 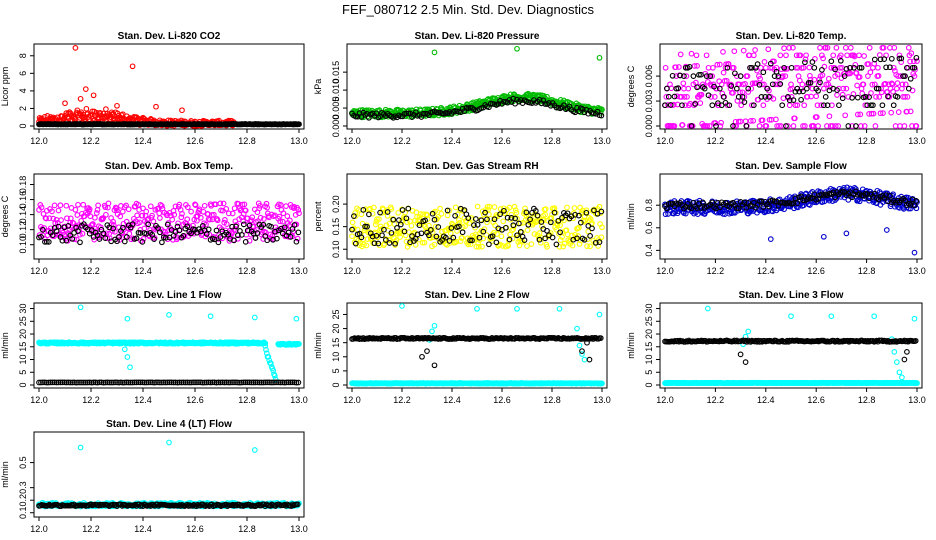 I want to click on x-tick-label: 12.4, so click(x=766, y=400).